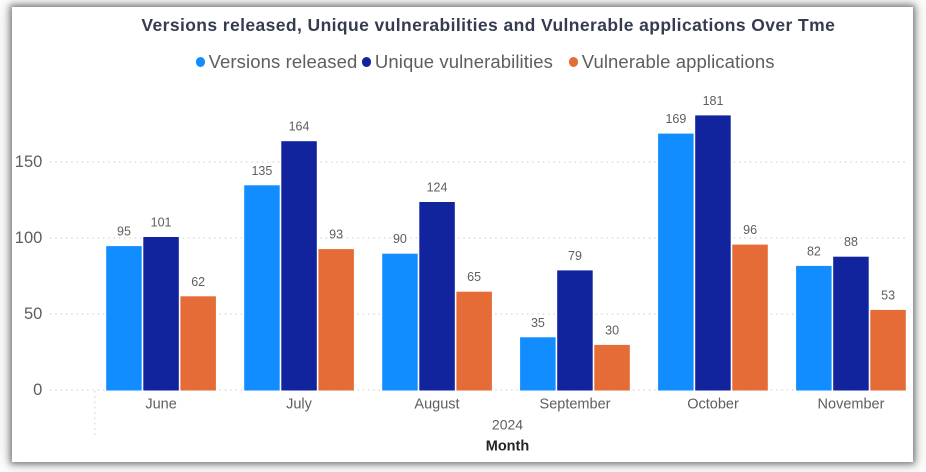 The height and width of the screenshot is (472, 926). I want to click on svg-text: 169, so click(675, 119).